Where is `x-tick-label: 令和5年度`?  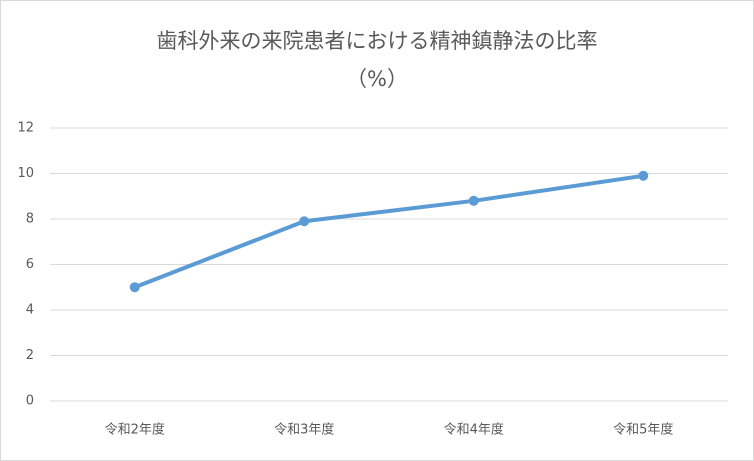 x-tick-label: 令和5年度 is located at coordinates (643, 430).